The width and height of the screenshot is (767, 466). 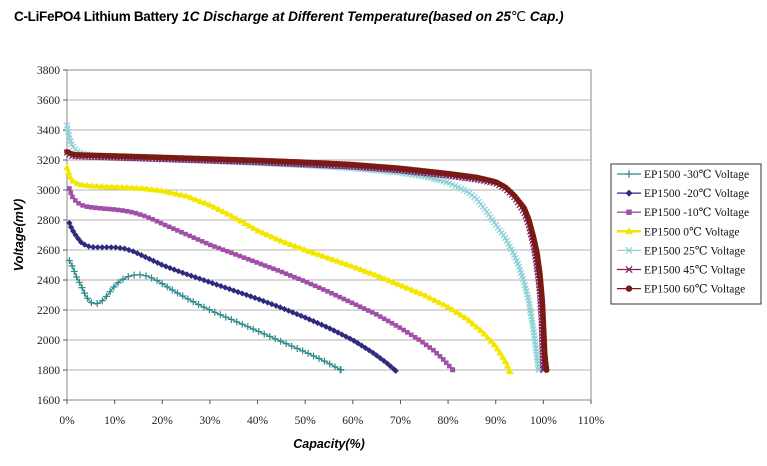 I want to click on legend-item: EP1500 25℃ Voltage, so click(x=681, y=251).